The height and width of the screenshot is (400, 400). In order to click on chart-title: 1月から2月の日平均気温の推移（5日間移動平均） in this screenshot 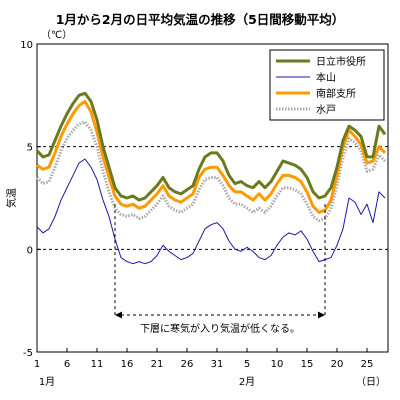, I will do `click(200, 19)`.